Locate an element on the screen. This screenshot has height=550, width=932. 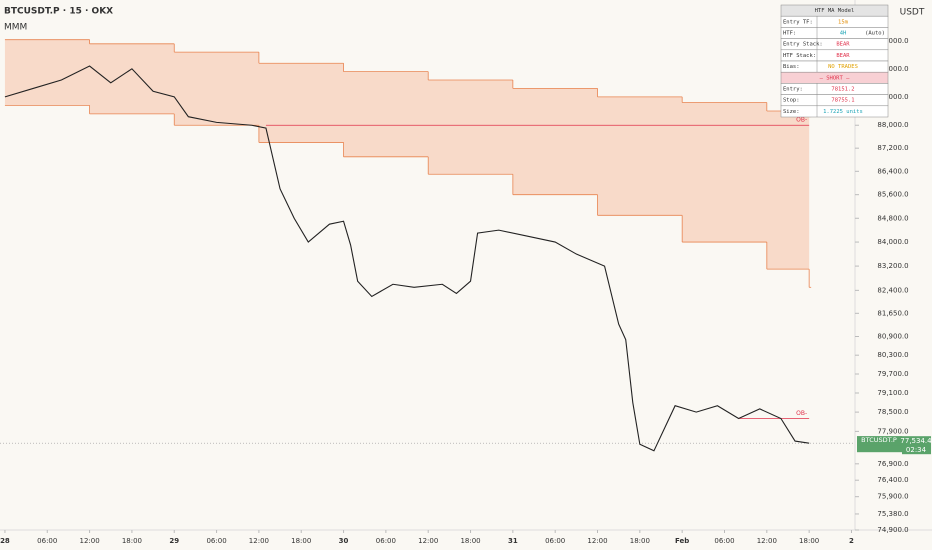
x-tick-label: 30 is located at coordinates (344, 541).